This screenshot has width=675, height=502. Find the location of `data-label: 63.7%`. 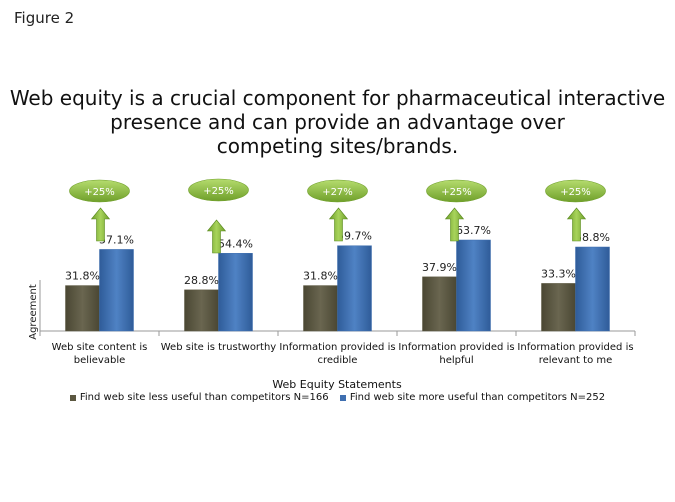

data-label: 63.7% is located at coordinates (473, 230).